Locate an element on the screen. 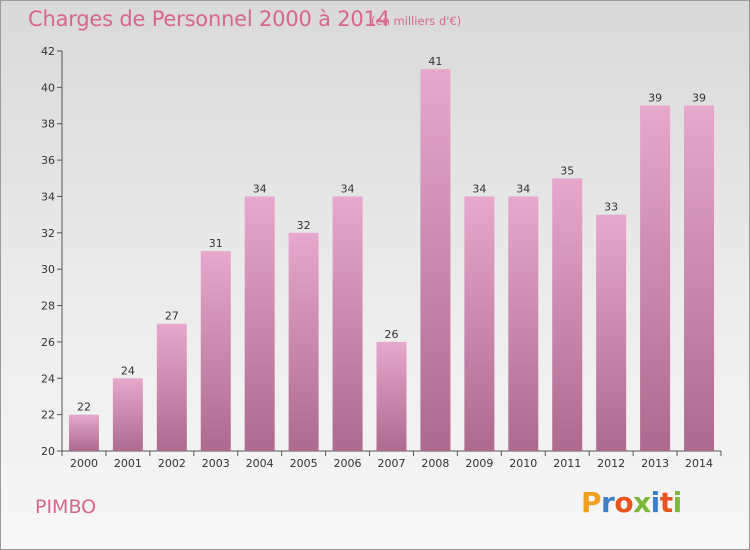  bar-2010 is located at coordinates (523, 323).